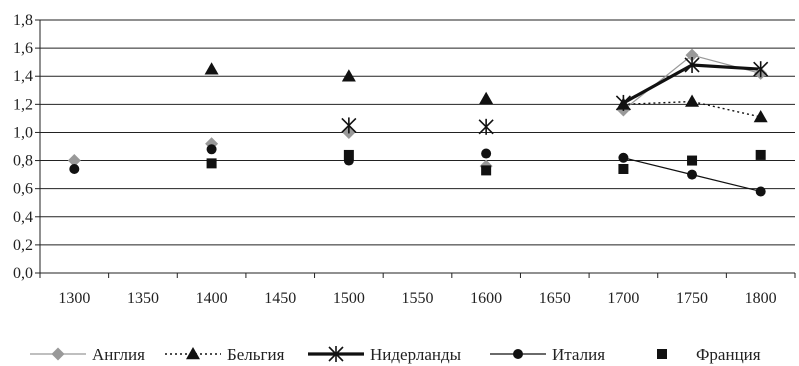 This screenshot has height=366, width=799. Describe the element at coordinates (256, 354) in the screenshot. I see `legend-label: Бельгия` at that location.